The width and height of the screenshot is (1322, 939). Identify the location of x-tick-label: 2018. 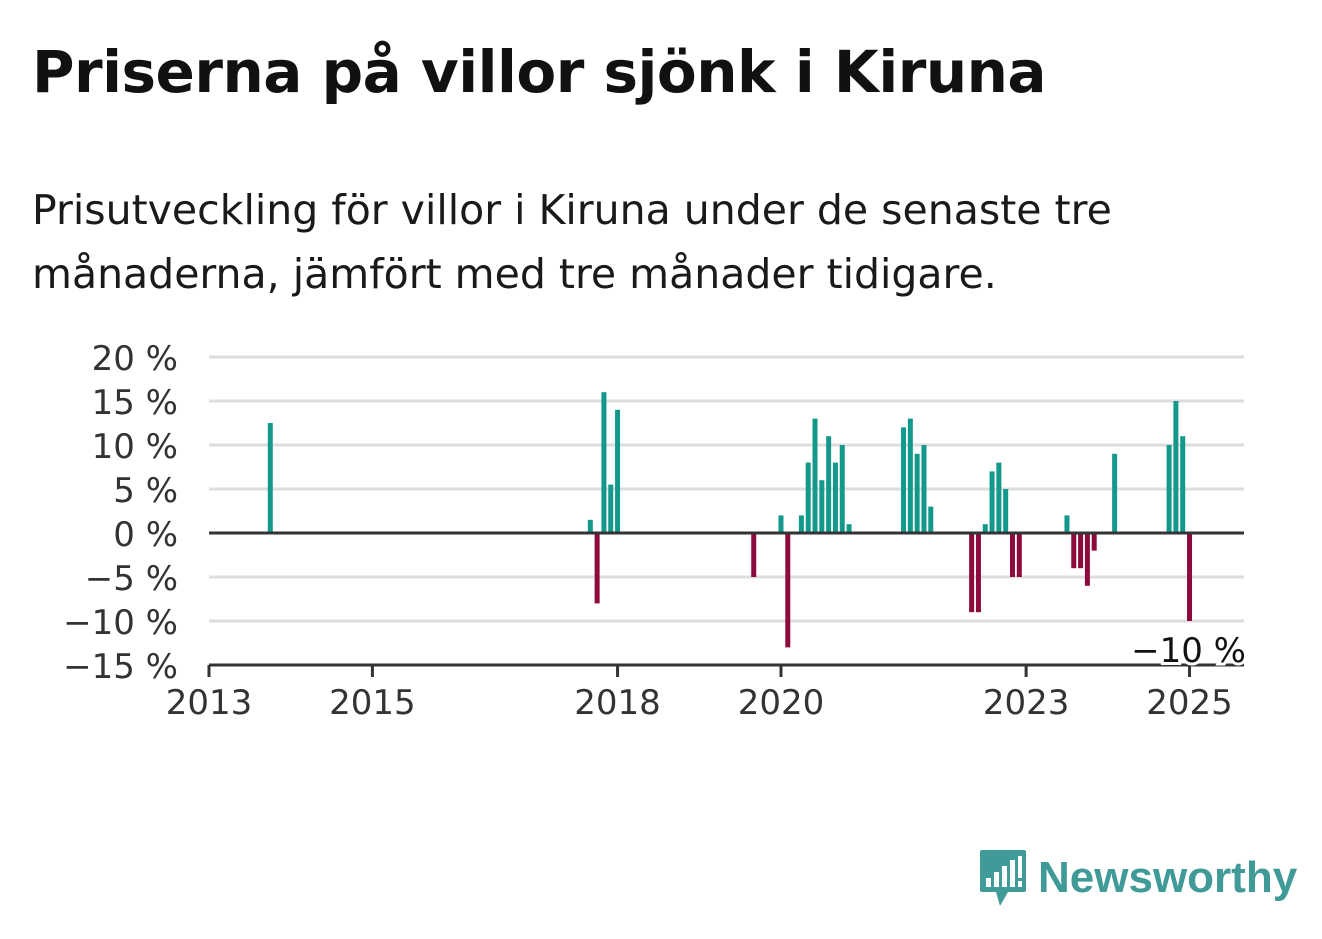
(617, 703).